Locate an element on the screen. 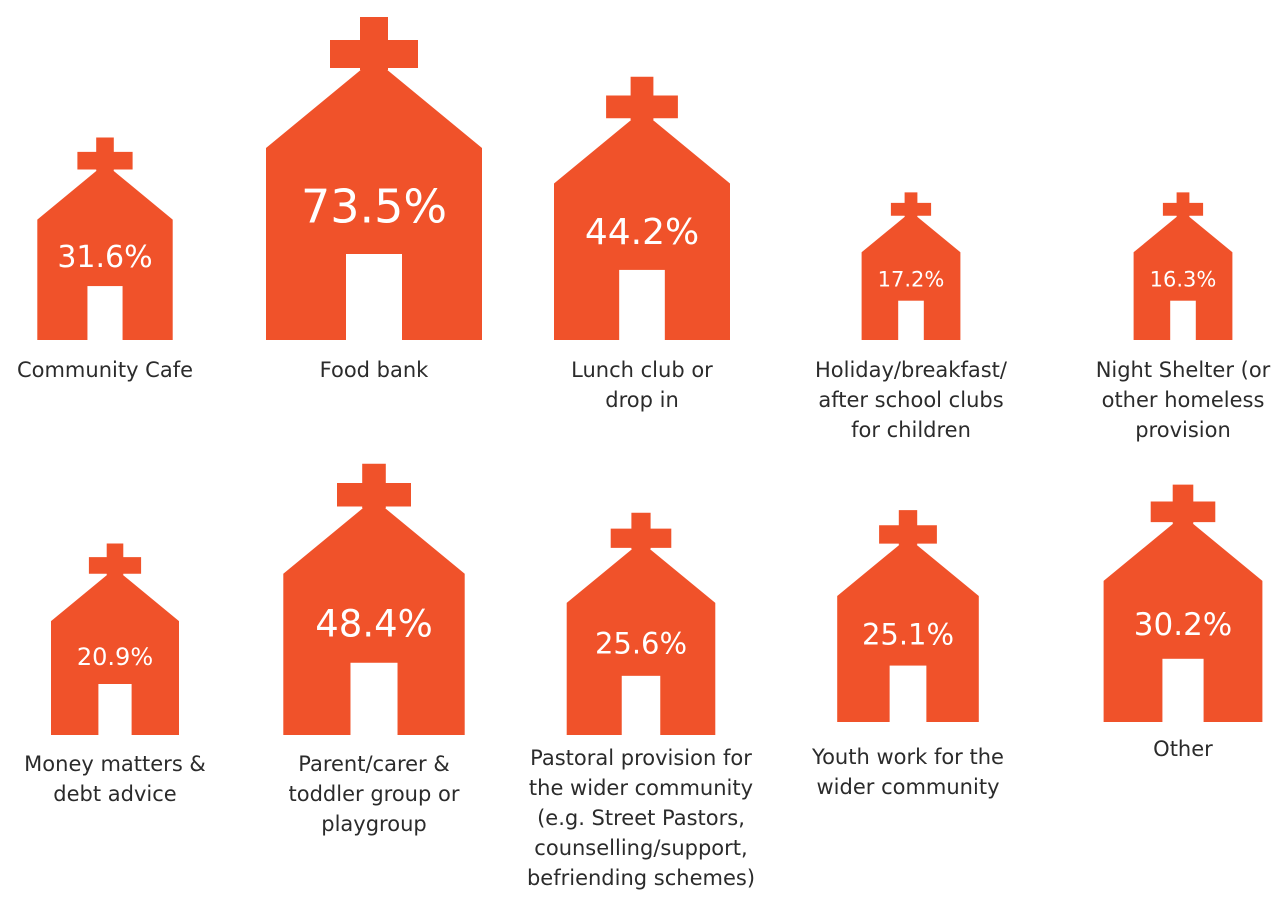 The height and width of the screenshot is (919, 1271). percent-label: 30.2% is located at coordinates (1183, 625).